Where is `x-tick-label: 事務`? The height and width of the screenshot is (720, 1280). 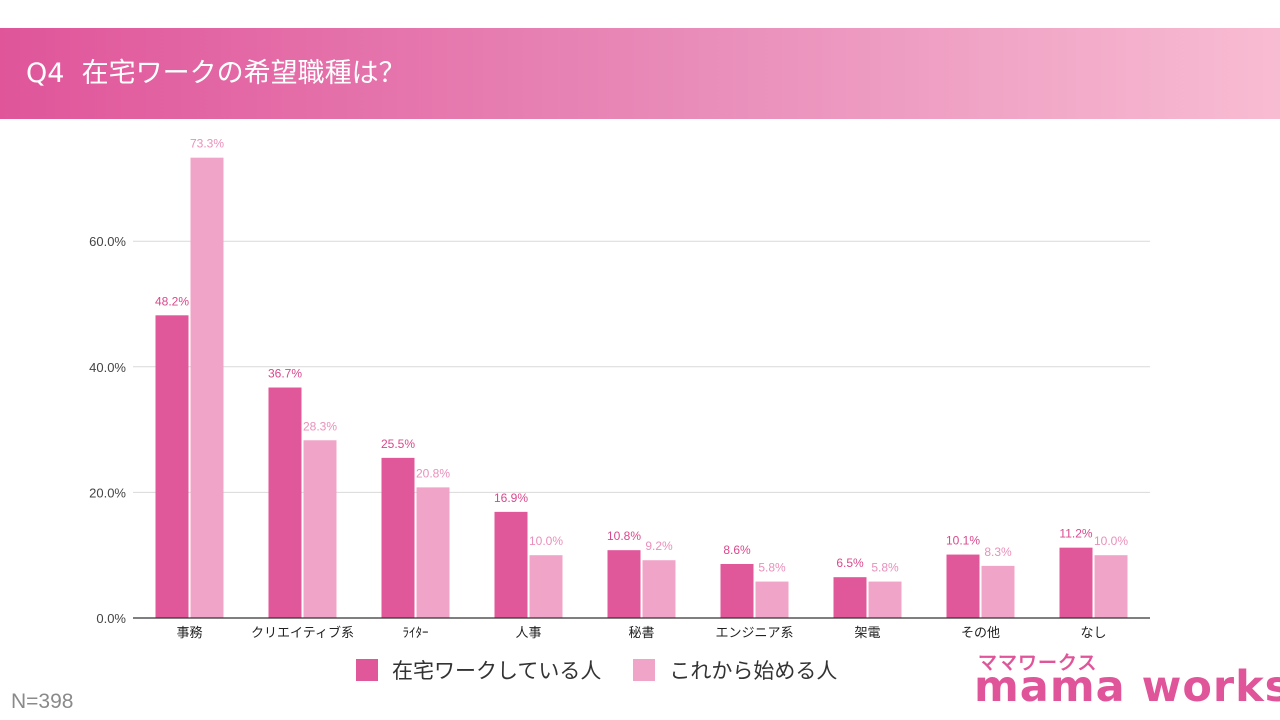
x-tick-label: 事務 is located at coordinates (189, 633).